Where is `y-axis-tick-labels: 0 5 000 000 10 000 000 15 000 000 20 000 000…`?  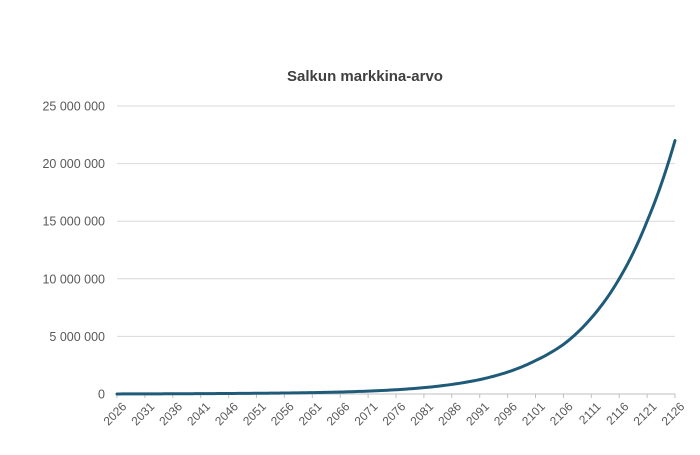
y-axis-tick-labels: 0 5 000 000 10 000 000 15 000 000 20 000 000… is located at coordinates (73, 251).